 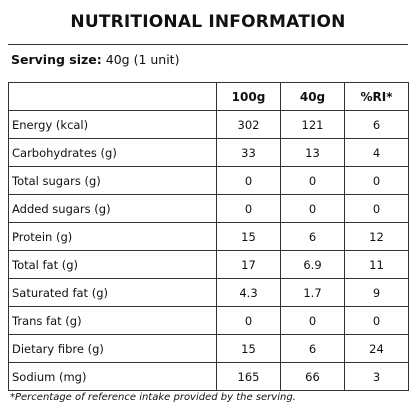 I want to click on nutrient-name-cell: Saturated fat (g), so click(x=112, y=292).